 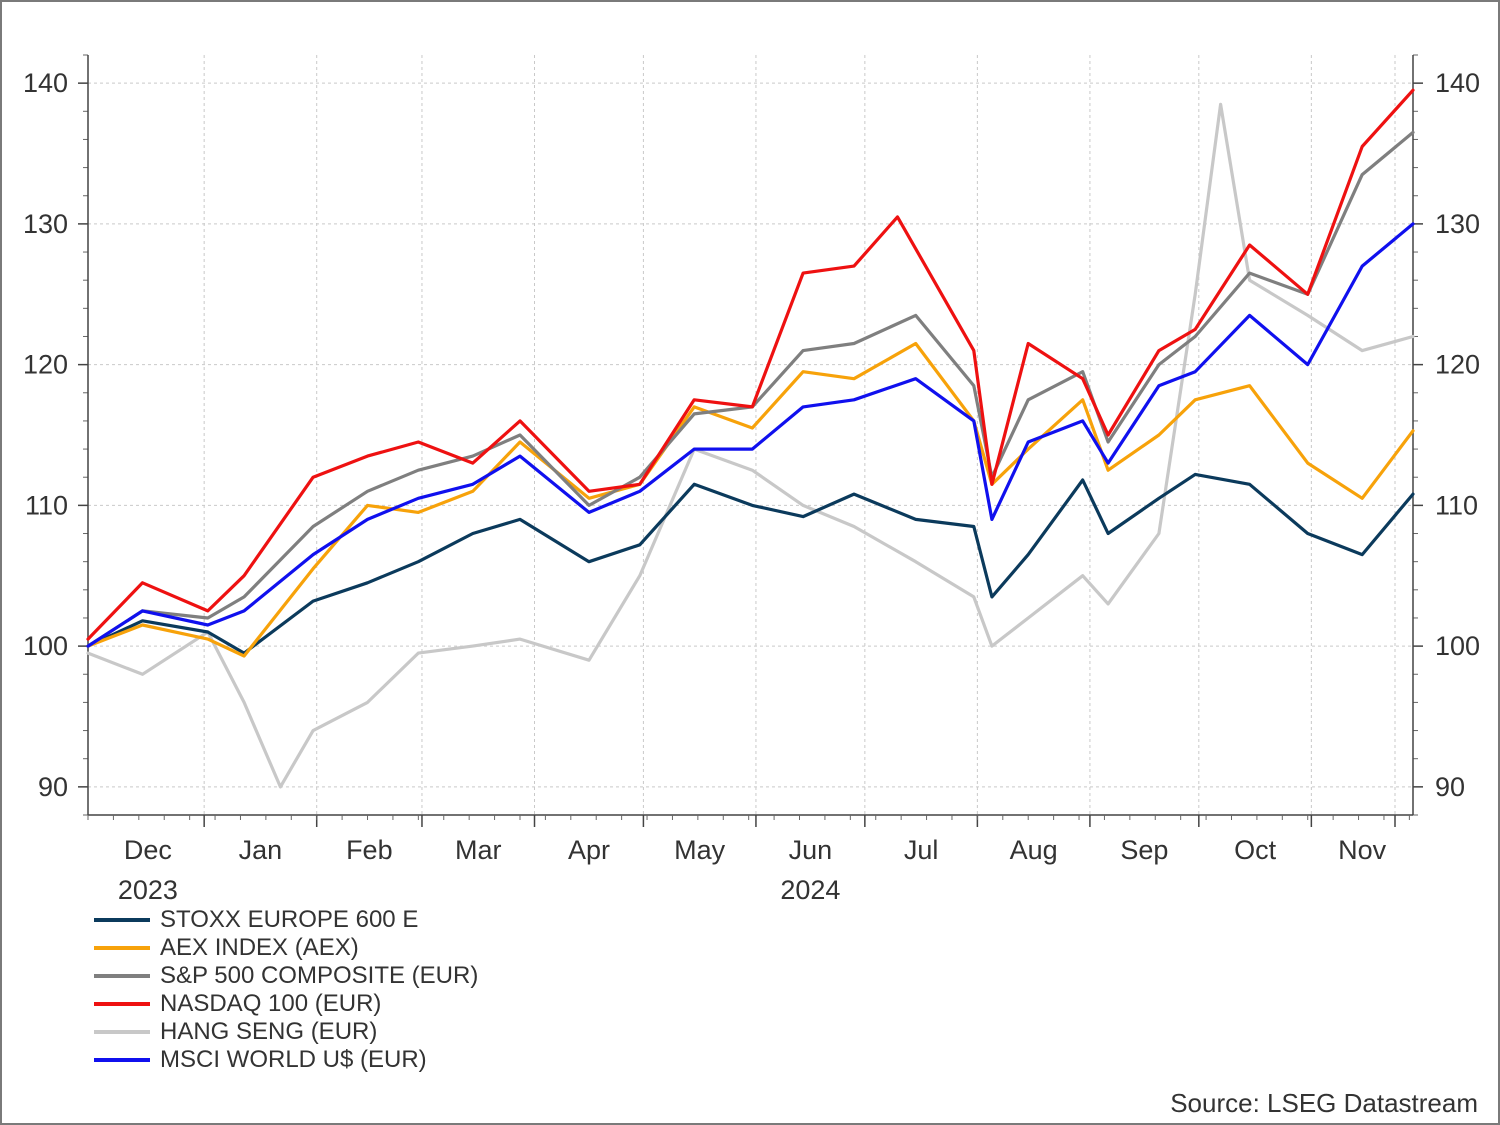 I want to click on y-tick-label-left: 120, so click(x=45, y=365).